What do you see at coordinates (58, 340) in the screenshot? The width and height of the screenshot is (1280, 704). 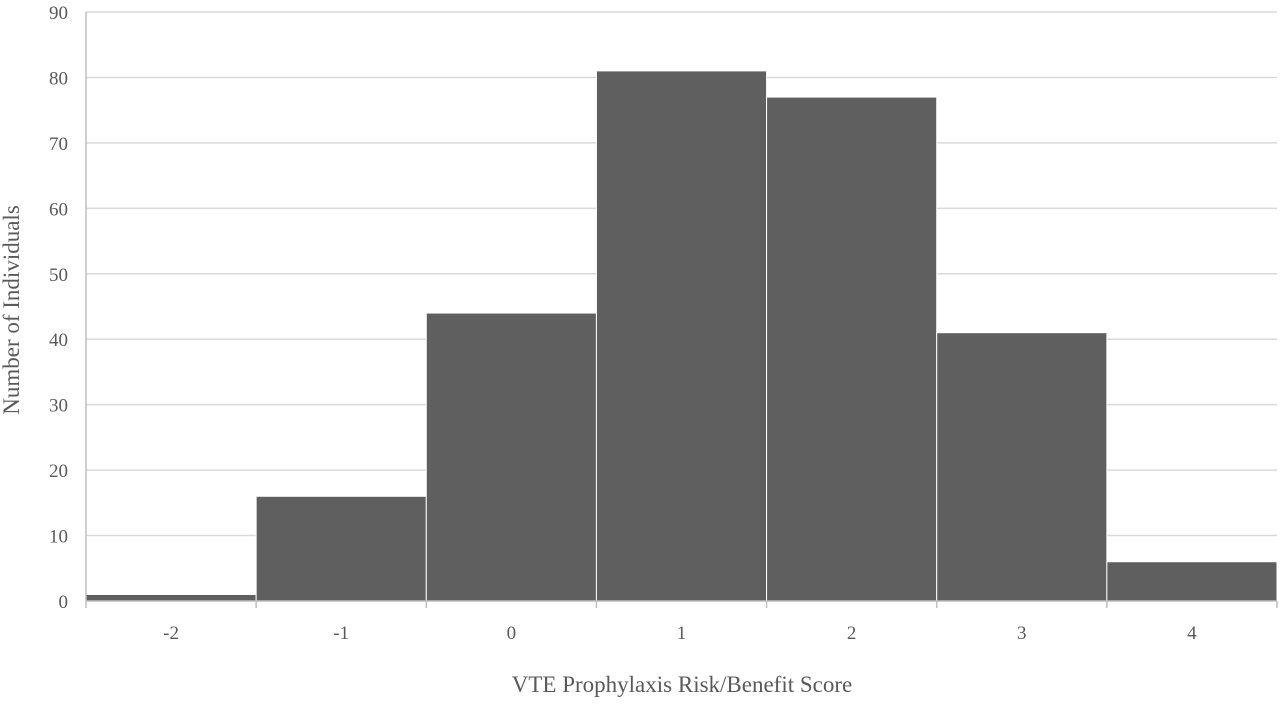 I see `y-tick-label: 40` at bounding box center [58, 340].